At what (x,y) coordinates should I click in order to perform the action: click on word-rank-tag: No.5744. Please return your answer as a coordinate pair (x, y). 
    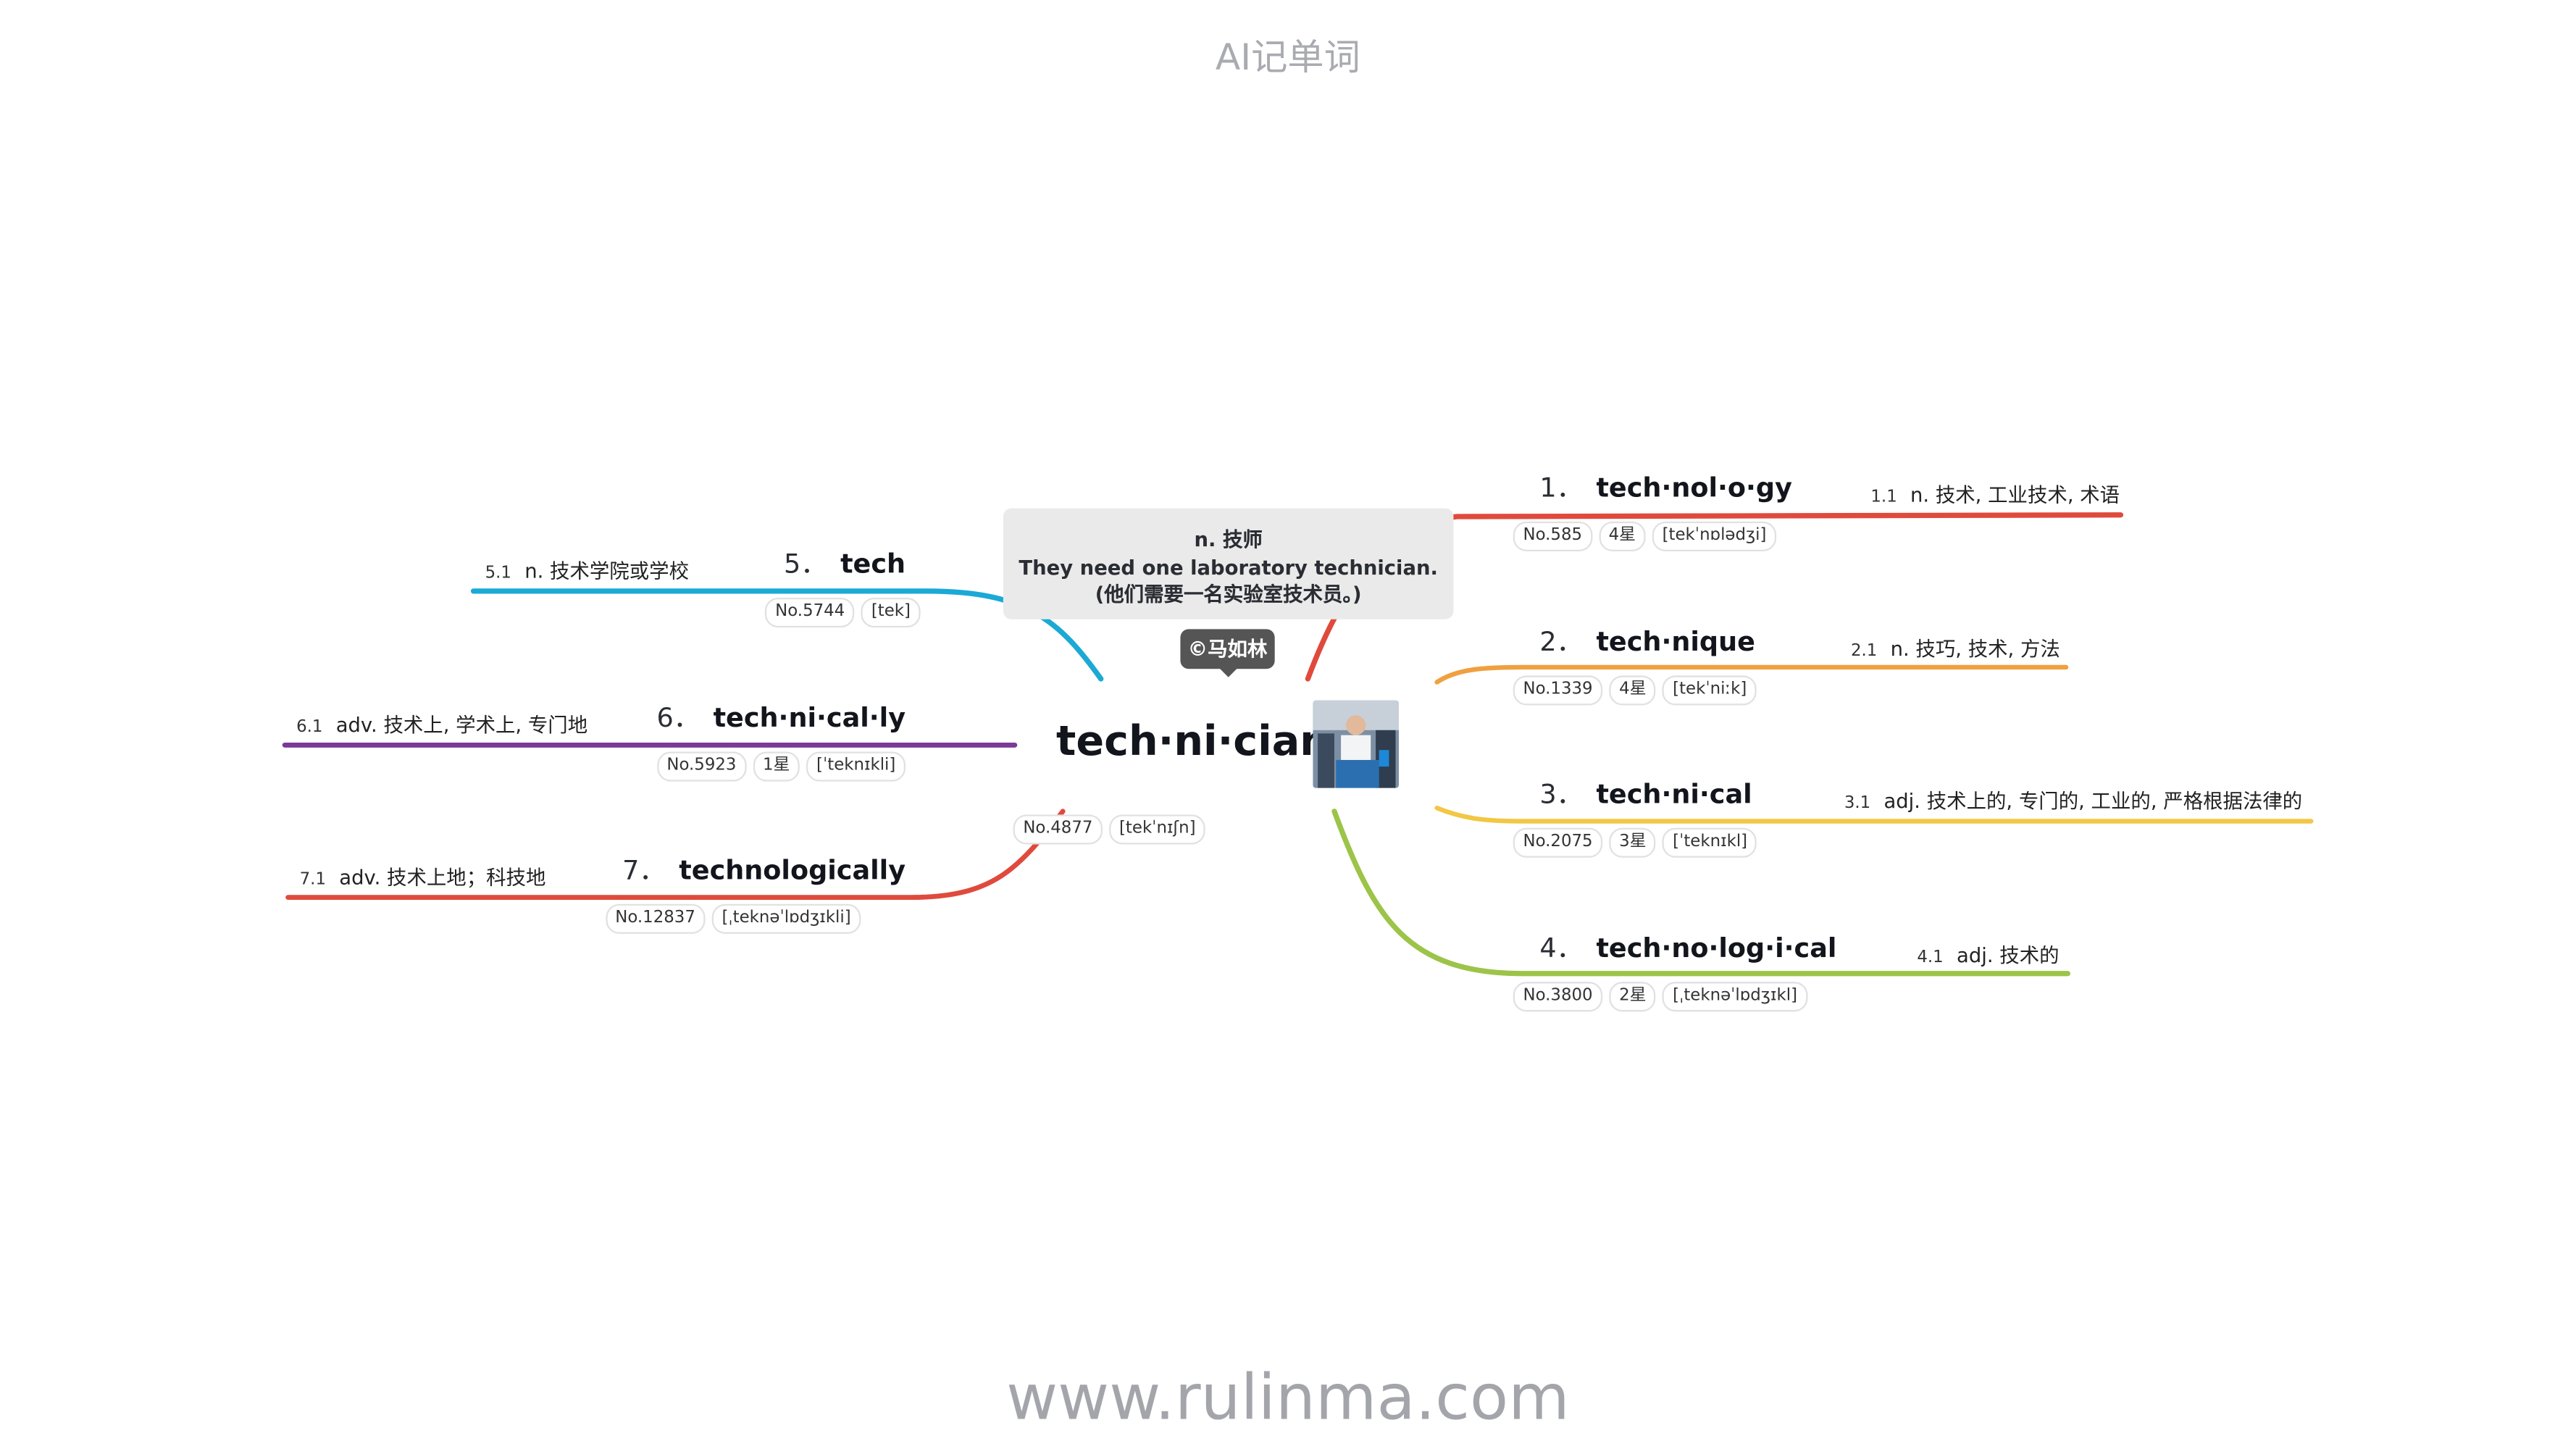
    Looking at the image, I should click on (810, 612).